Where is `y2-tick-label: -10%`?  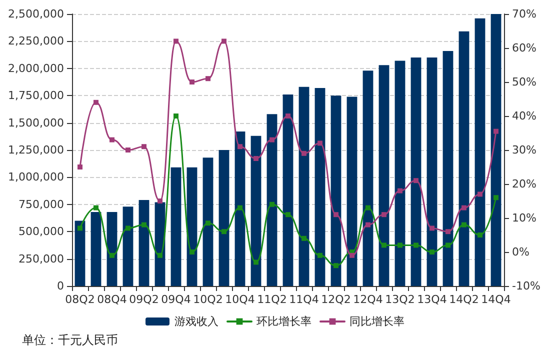
y2-tick-label: -10% is located at coordinates (526, 286).